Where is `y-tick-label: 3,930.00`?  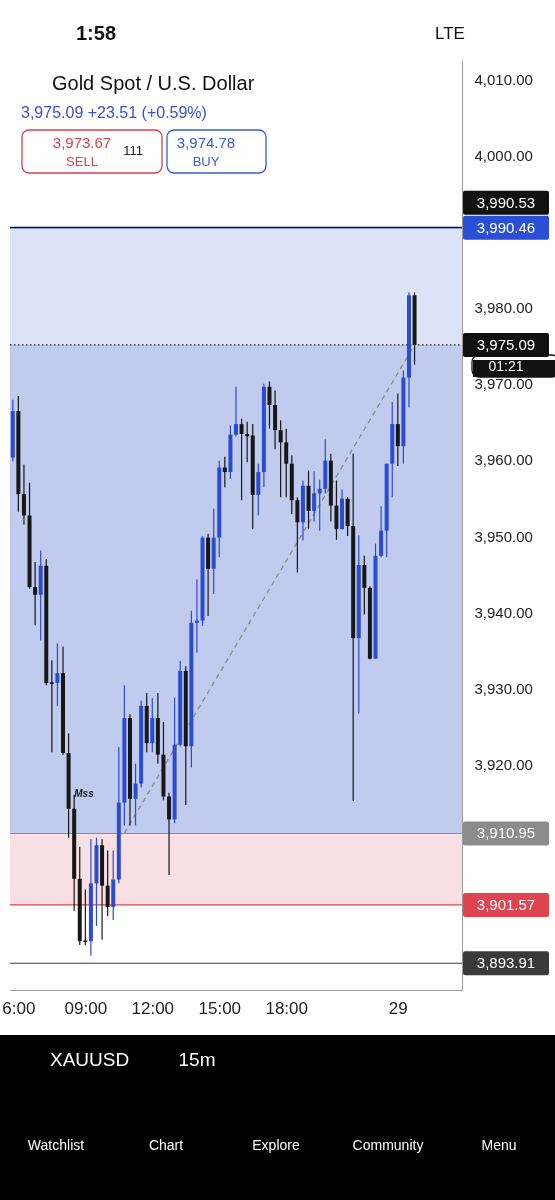 y-tick-label: 3,930.00 is located at coordinates (503, 688).